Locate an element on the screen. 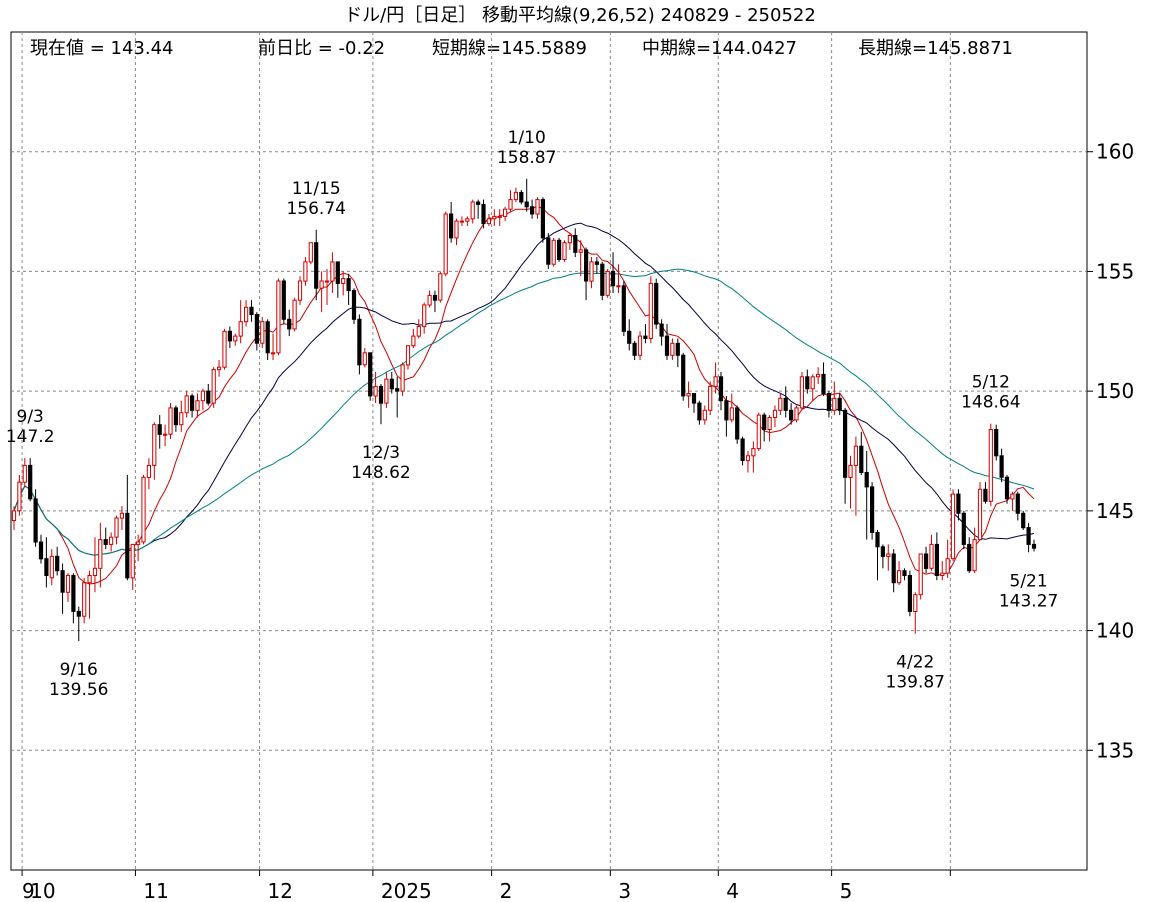  annotation-date: 1/10 is located at coordinates (527, 138).